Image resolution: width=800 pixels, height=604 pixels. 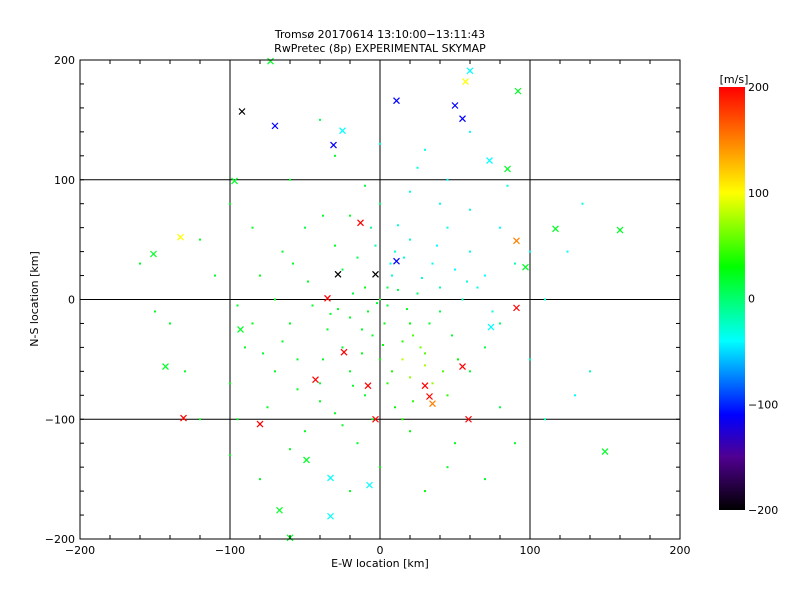 I want to click on chart-title: Tromsø 20170614 13:10:00−13:11:43, so click(x=379, y=34).